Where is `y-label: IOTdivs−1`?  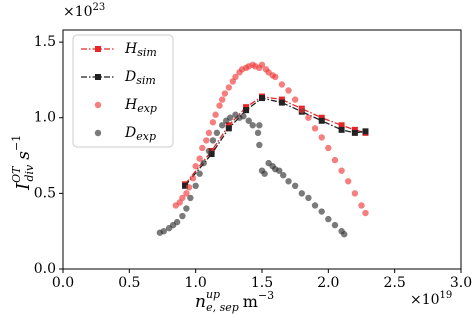 y-label: IOTdivs−1 is located at coordinates (23, 163).